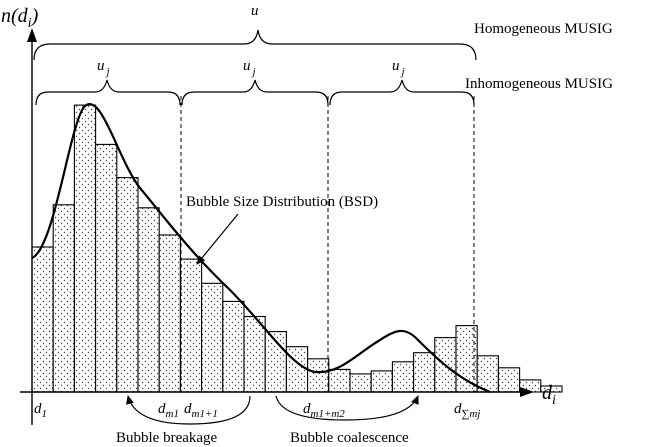 This screenshot has width=648, height=447. What do you see at coordinates (543, 29) in the screenshot?
I see `homogeneous-label: Homogeneous MUSIG` at bounding box center [543, 29].